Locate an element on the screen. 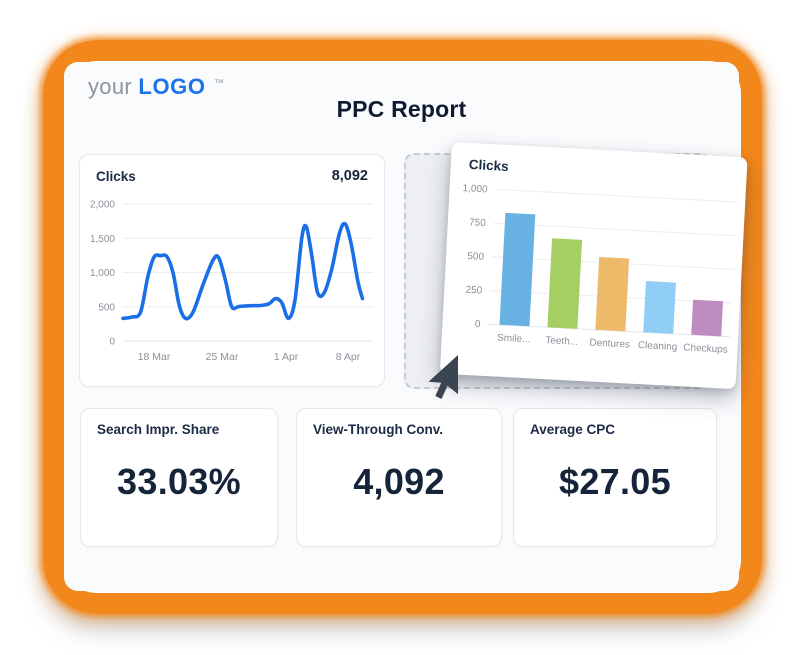 The height and width of the screenshot is (655, 811). logo-prefix: your is located at coordinates (110, 86).